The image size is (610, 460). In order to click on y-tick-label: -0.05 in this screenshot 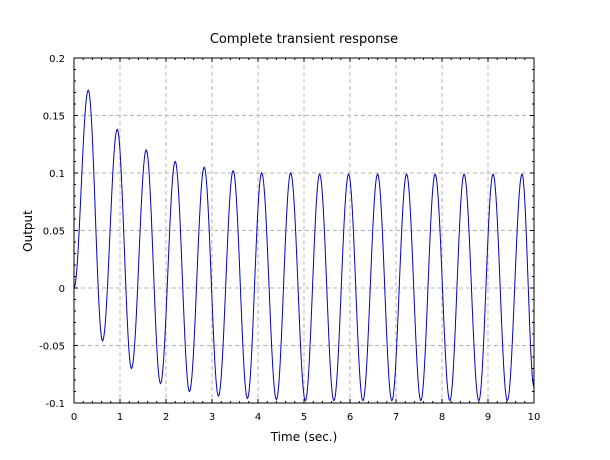, I will do `click(52, 347)`.